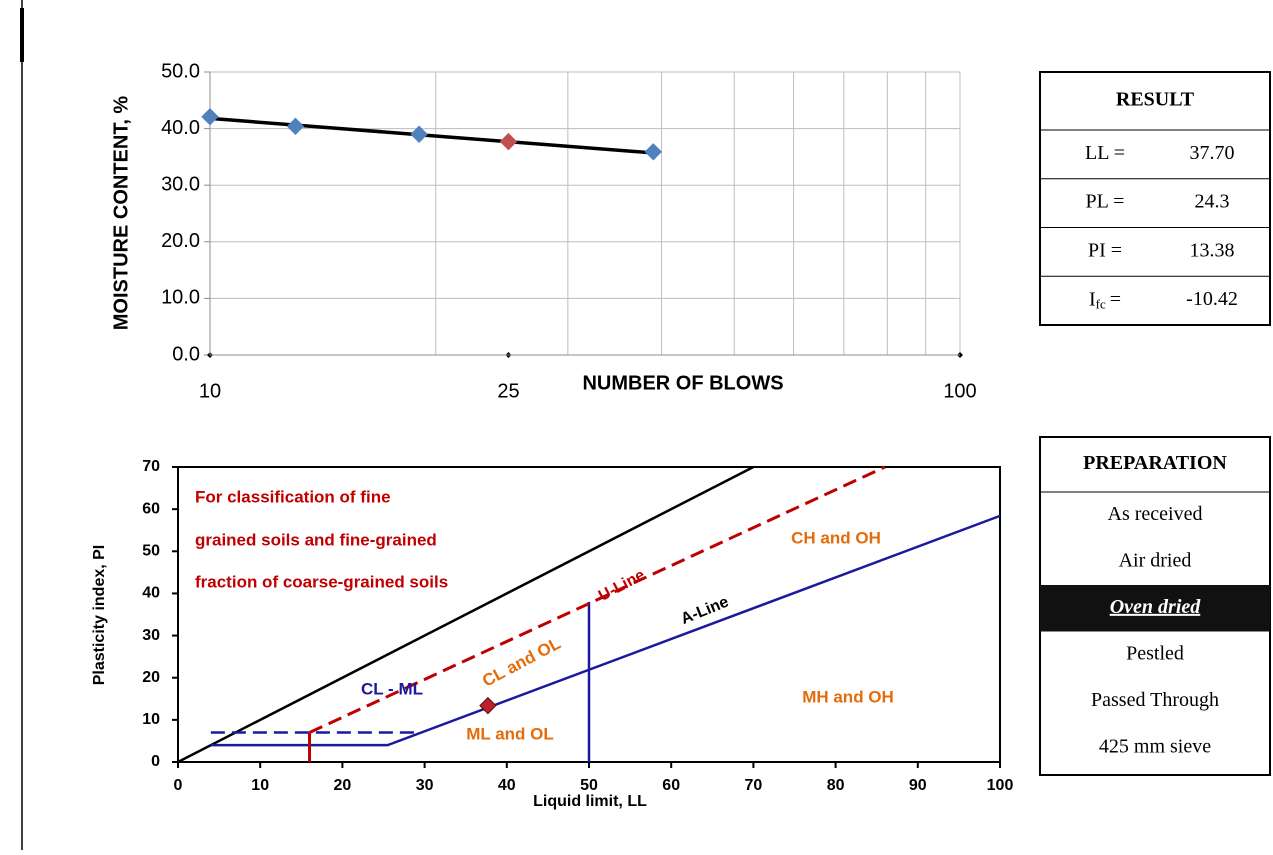 This screenshot has width=1273, height=855. Describe the element at coordinates (151, 719) in the screenshot. I see `y-tick-label: 10` at that location.